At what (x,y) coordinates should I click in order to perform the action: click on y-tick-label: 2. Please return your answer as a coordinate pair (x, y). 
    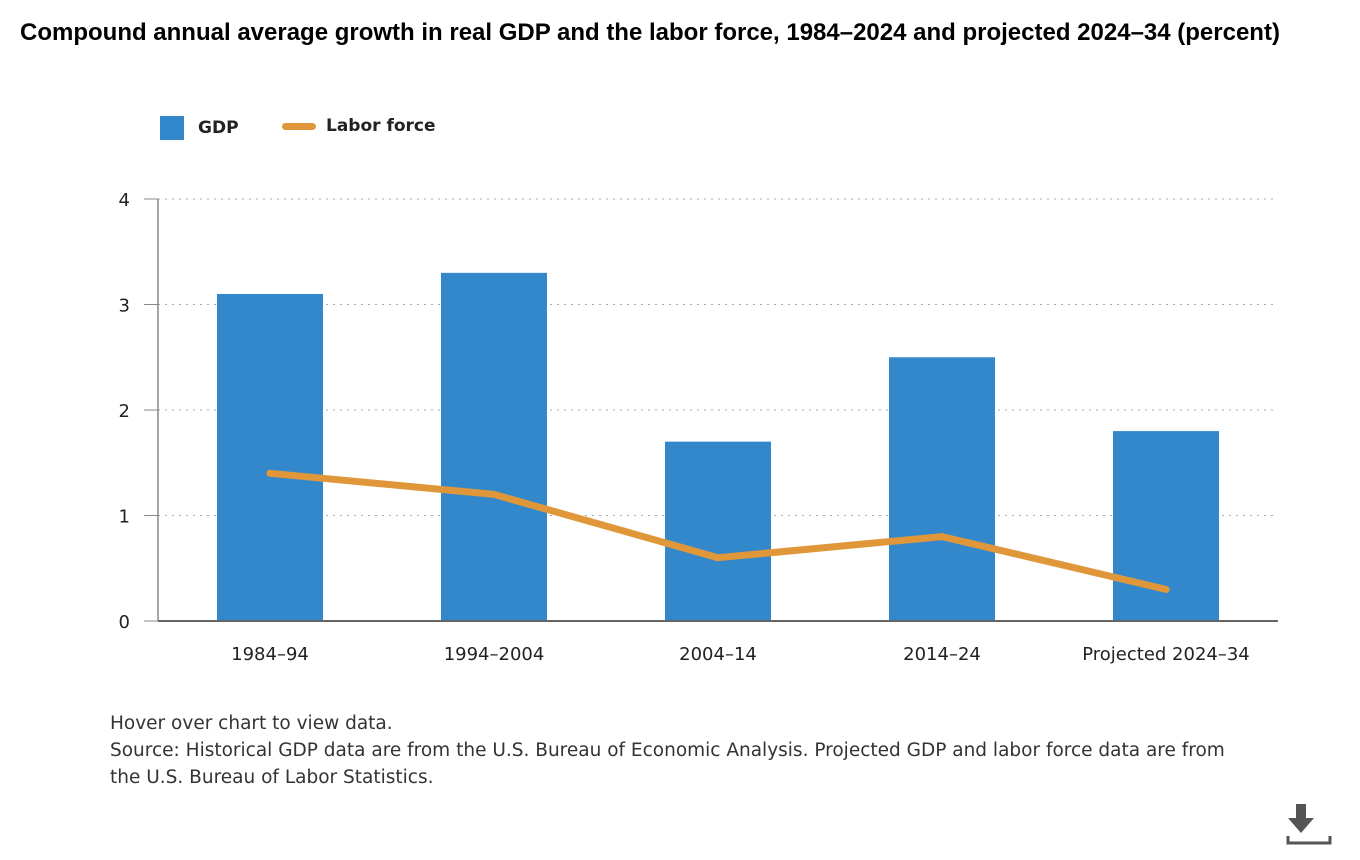
    Looking at the image, I should click on (124, 411).